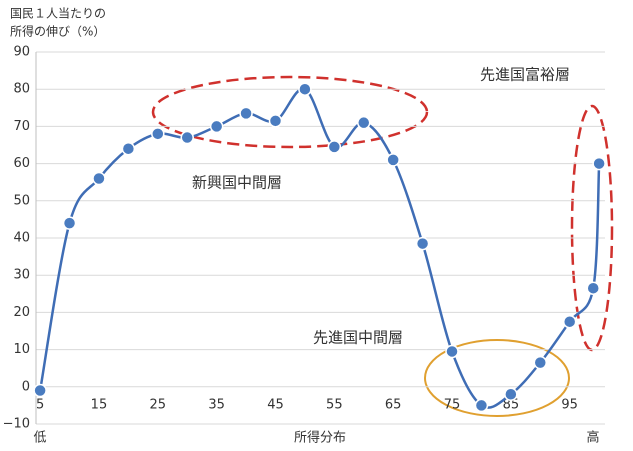  Describe the element at coordinates (320, 438) in the screenshot. I see `x-axis-label: 所得分布` at that location.